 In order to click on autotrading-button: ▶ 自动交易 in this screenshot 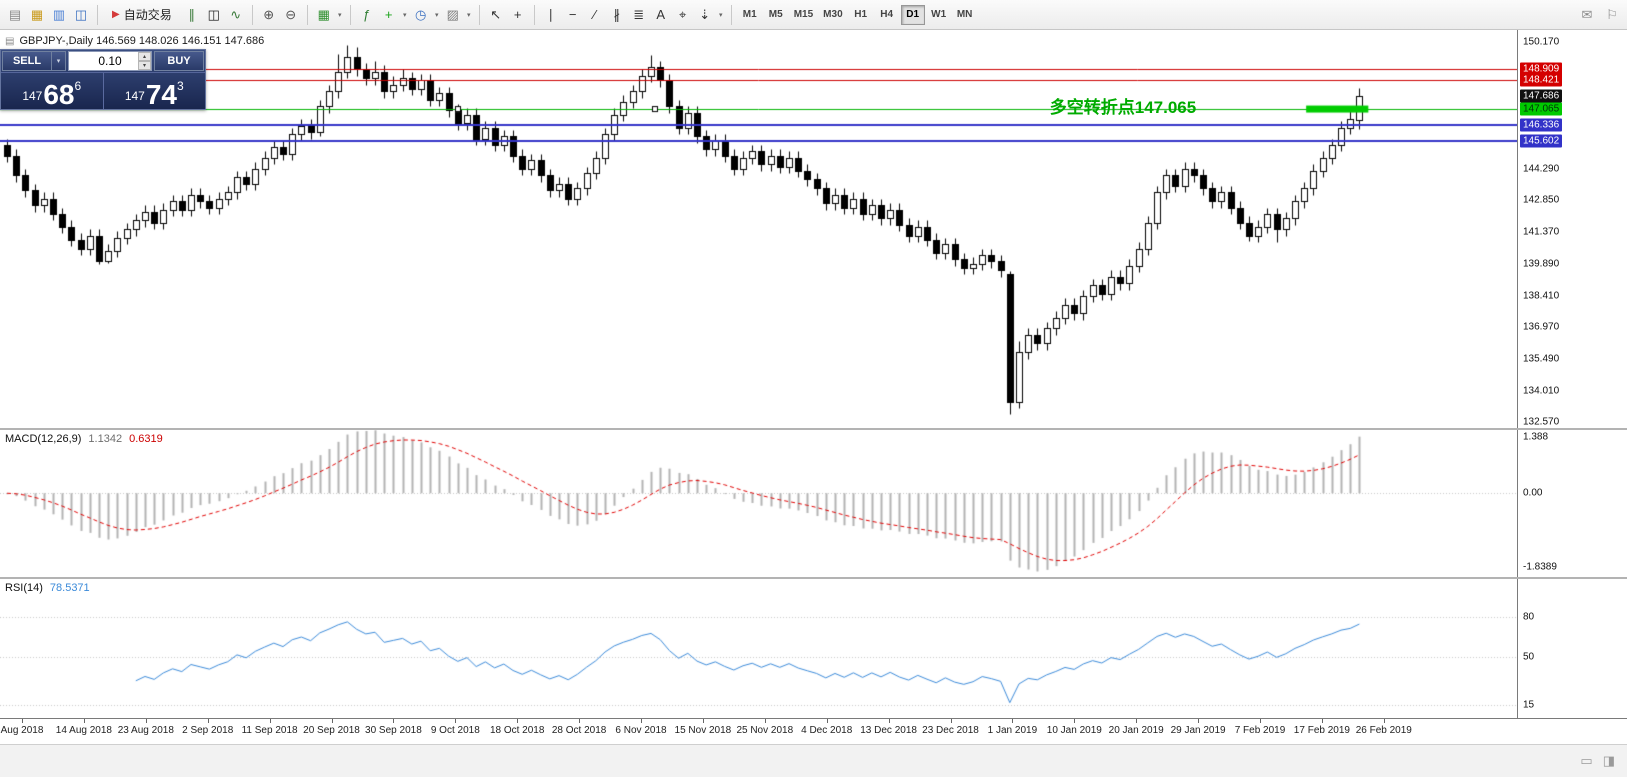, I will do `click(142, 15)`.